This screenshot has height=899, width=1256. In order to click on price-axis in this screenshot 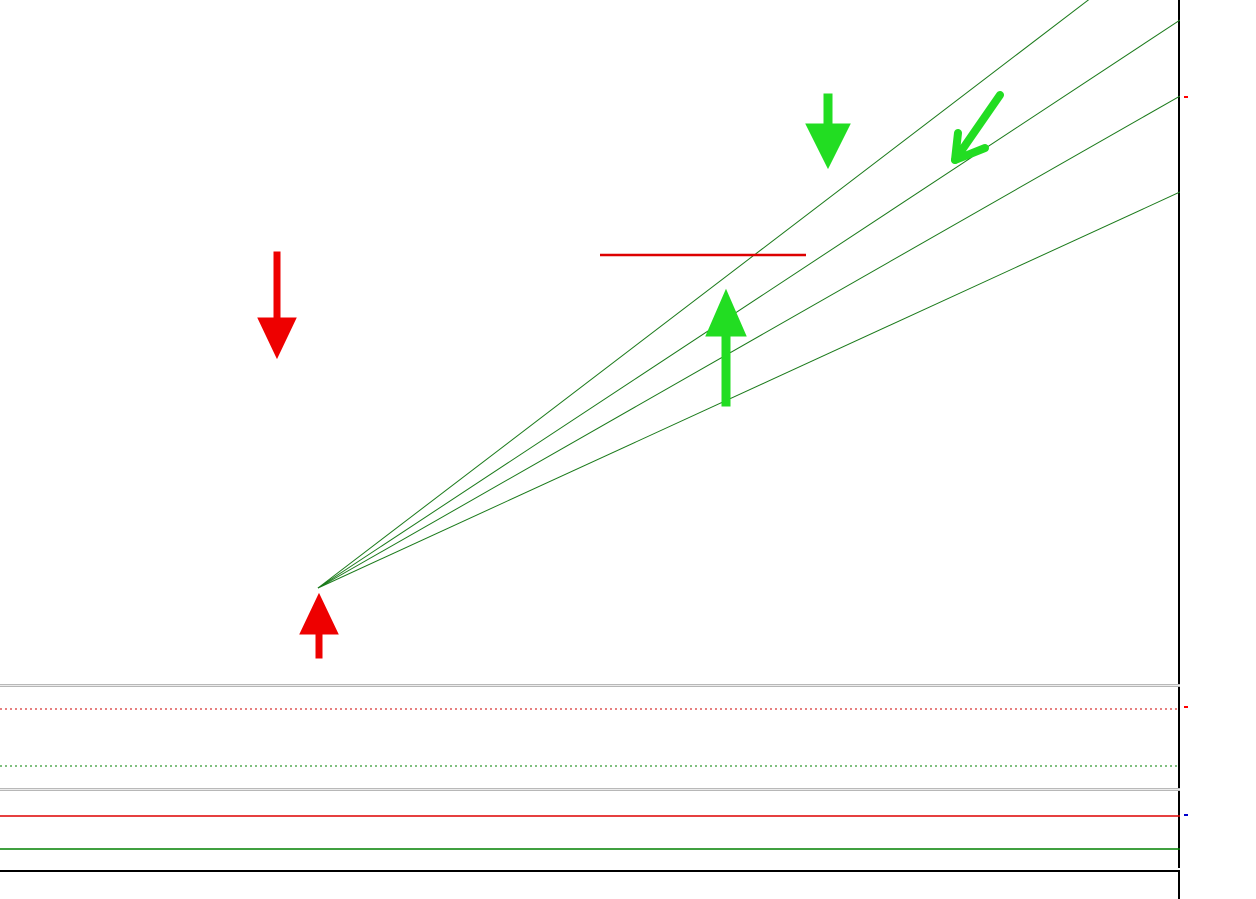, I will do `click(1219, 449)`.